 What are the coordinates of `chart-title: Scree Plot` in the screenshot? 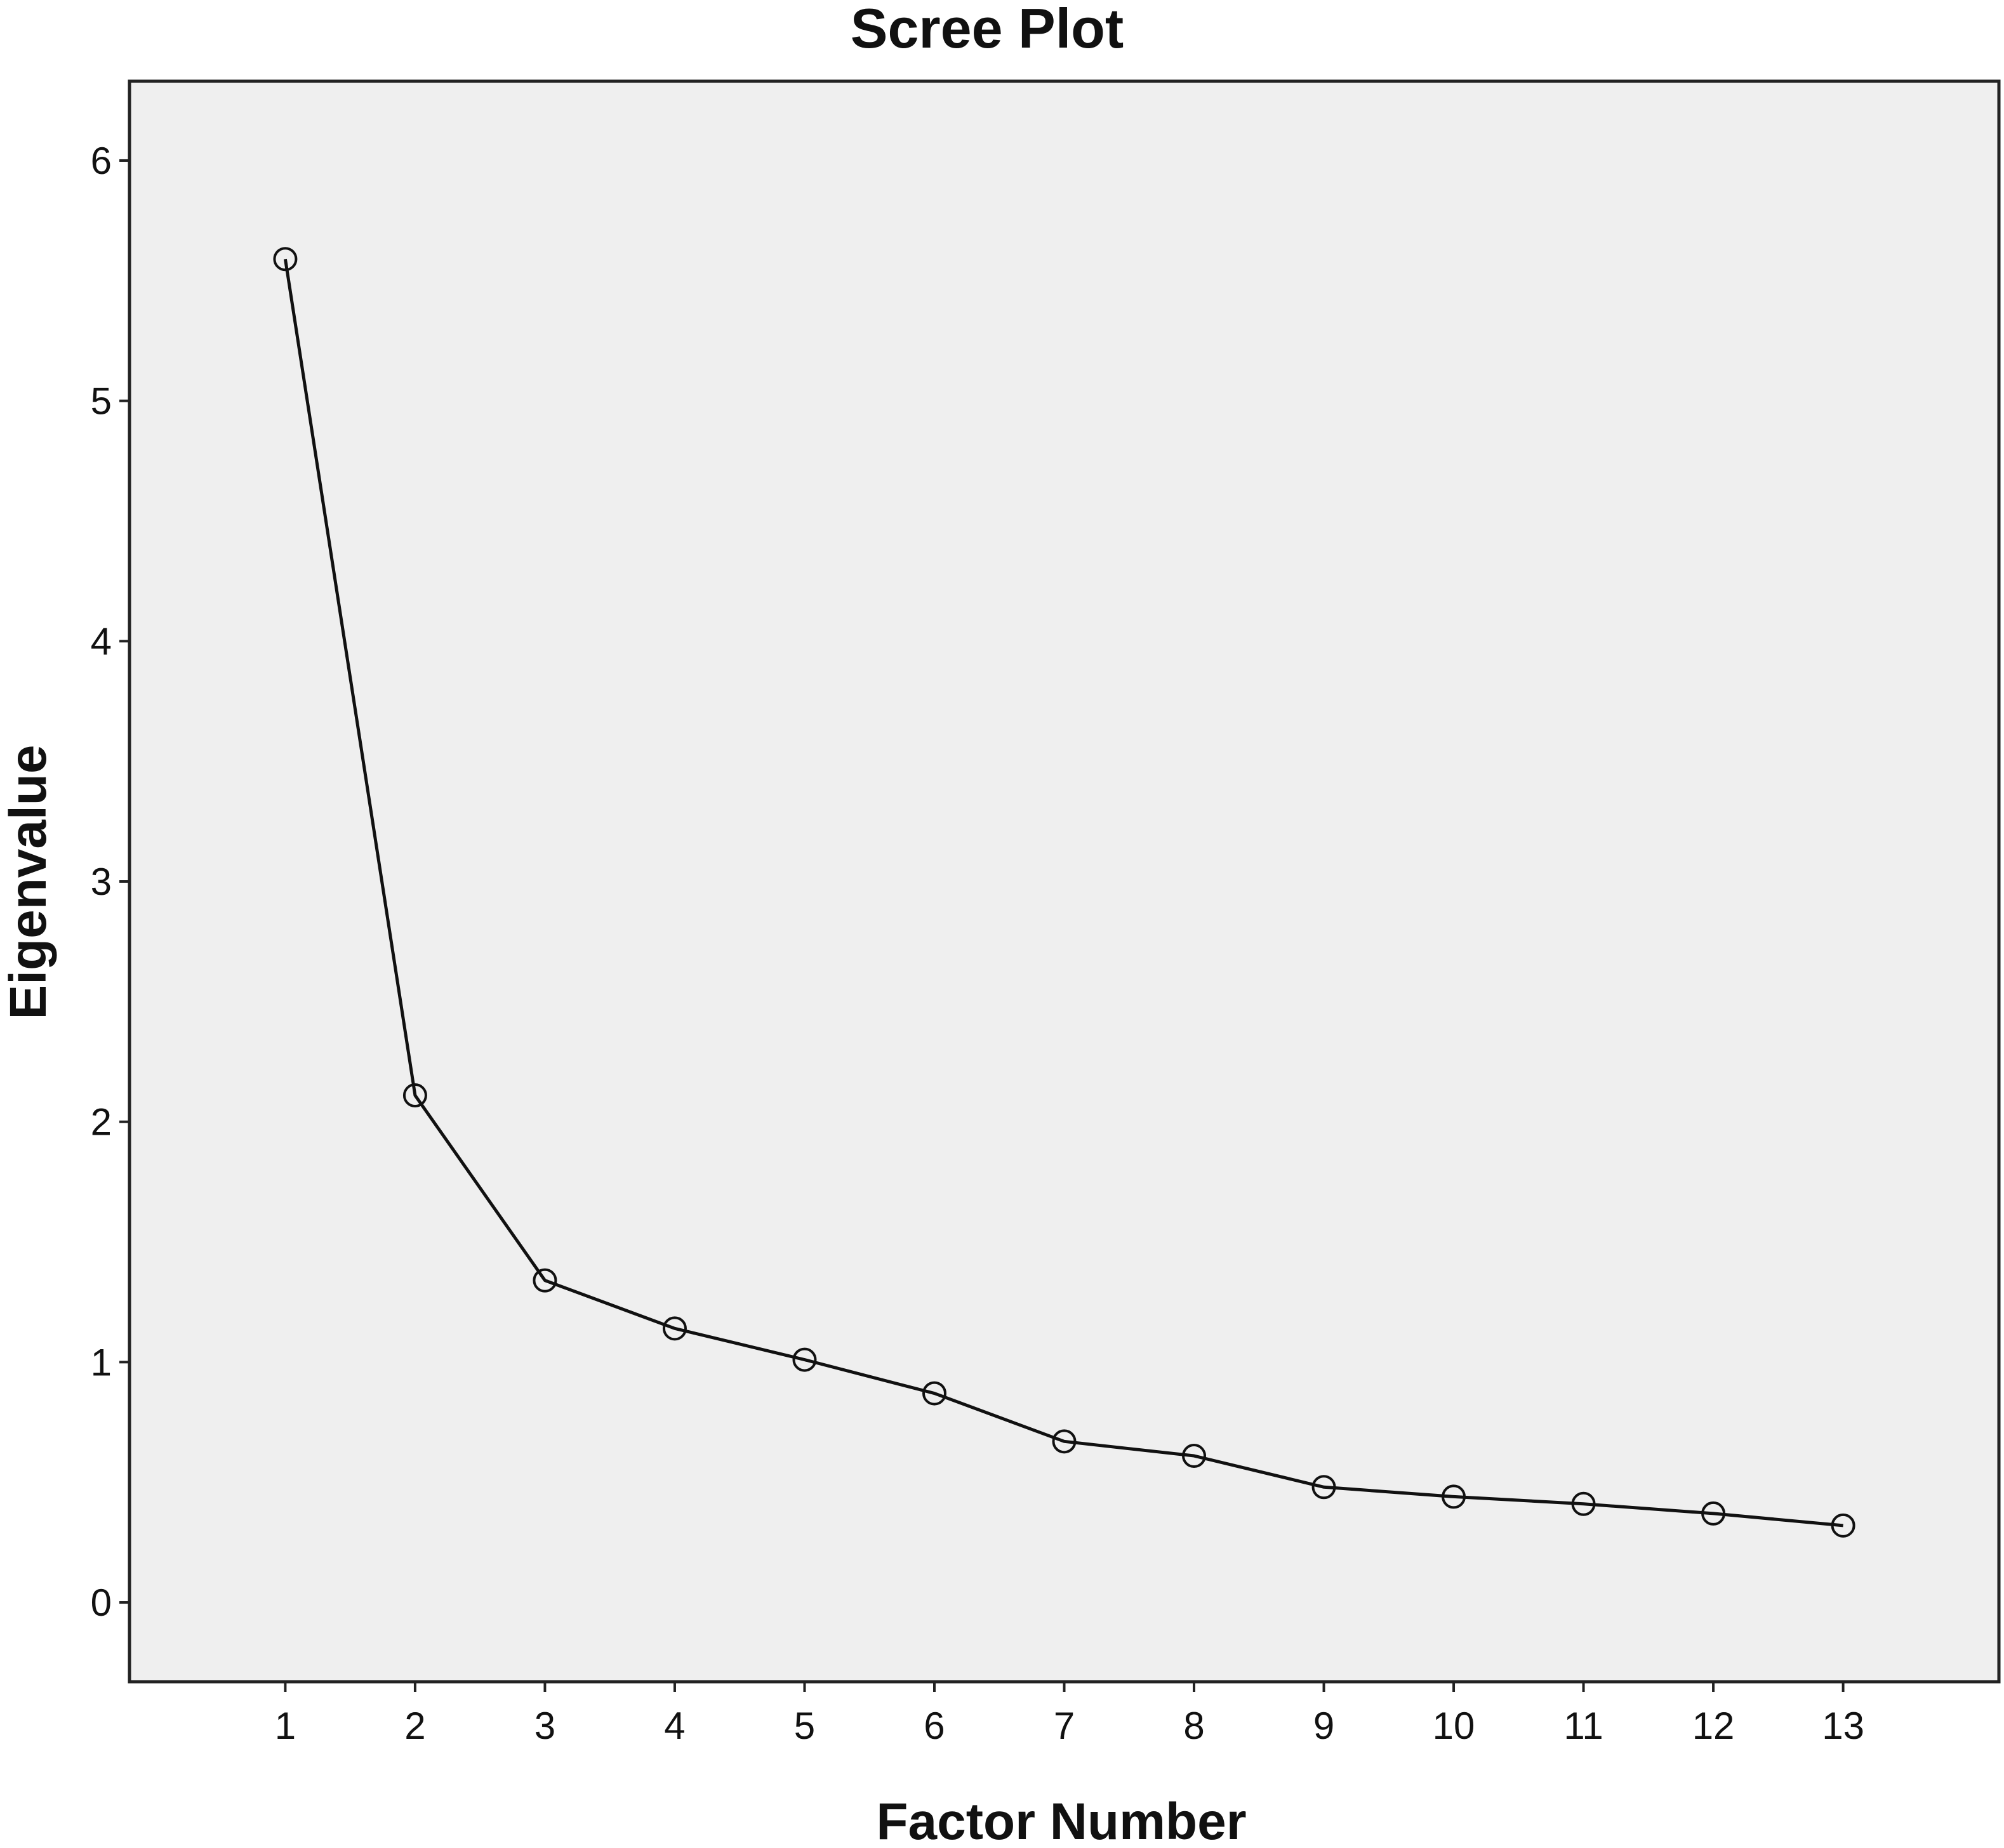 It's located at (987, 30).